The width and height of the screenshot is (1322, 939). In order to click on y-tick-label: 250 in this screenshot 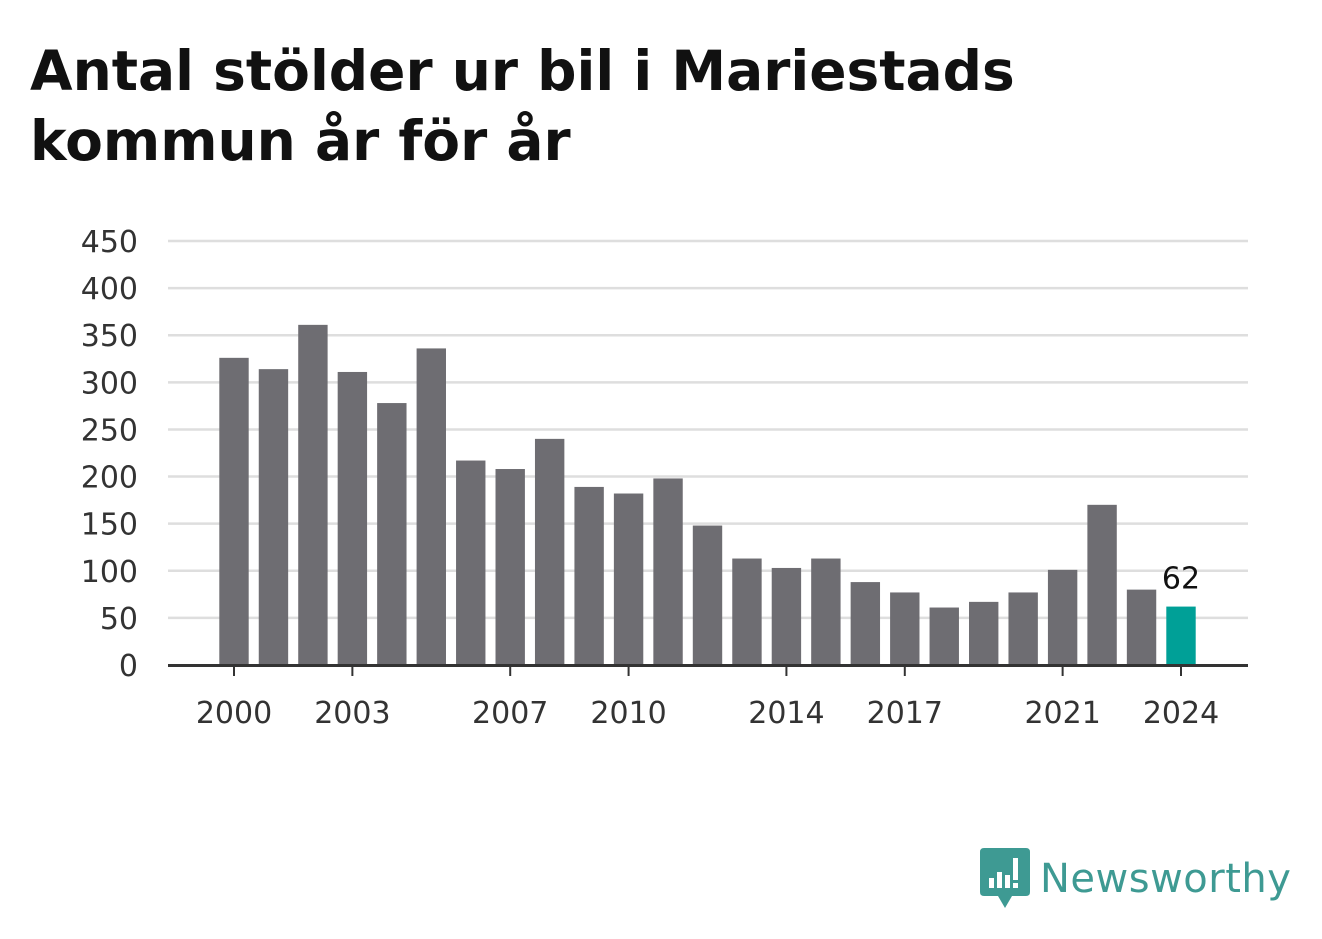, I will do `click(109, 430)`.